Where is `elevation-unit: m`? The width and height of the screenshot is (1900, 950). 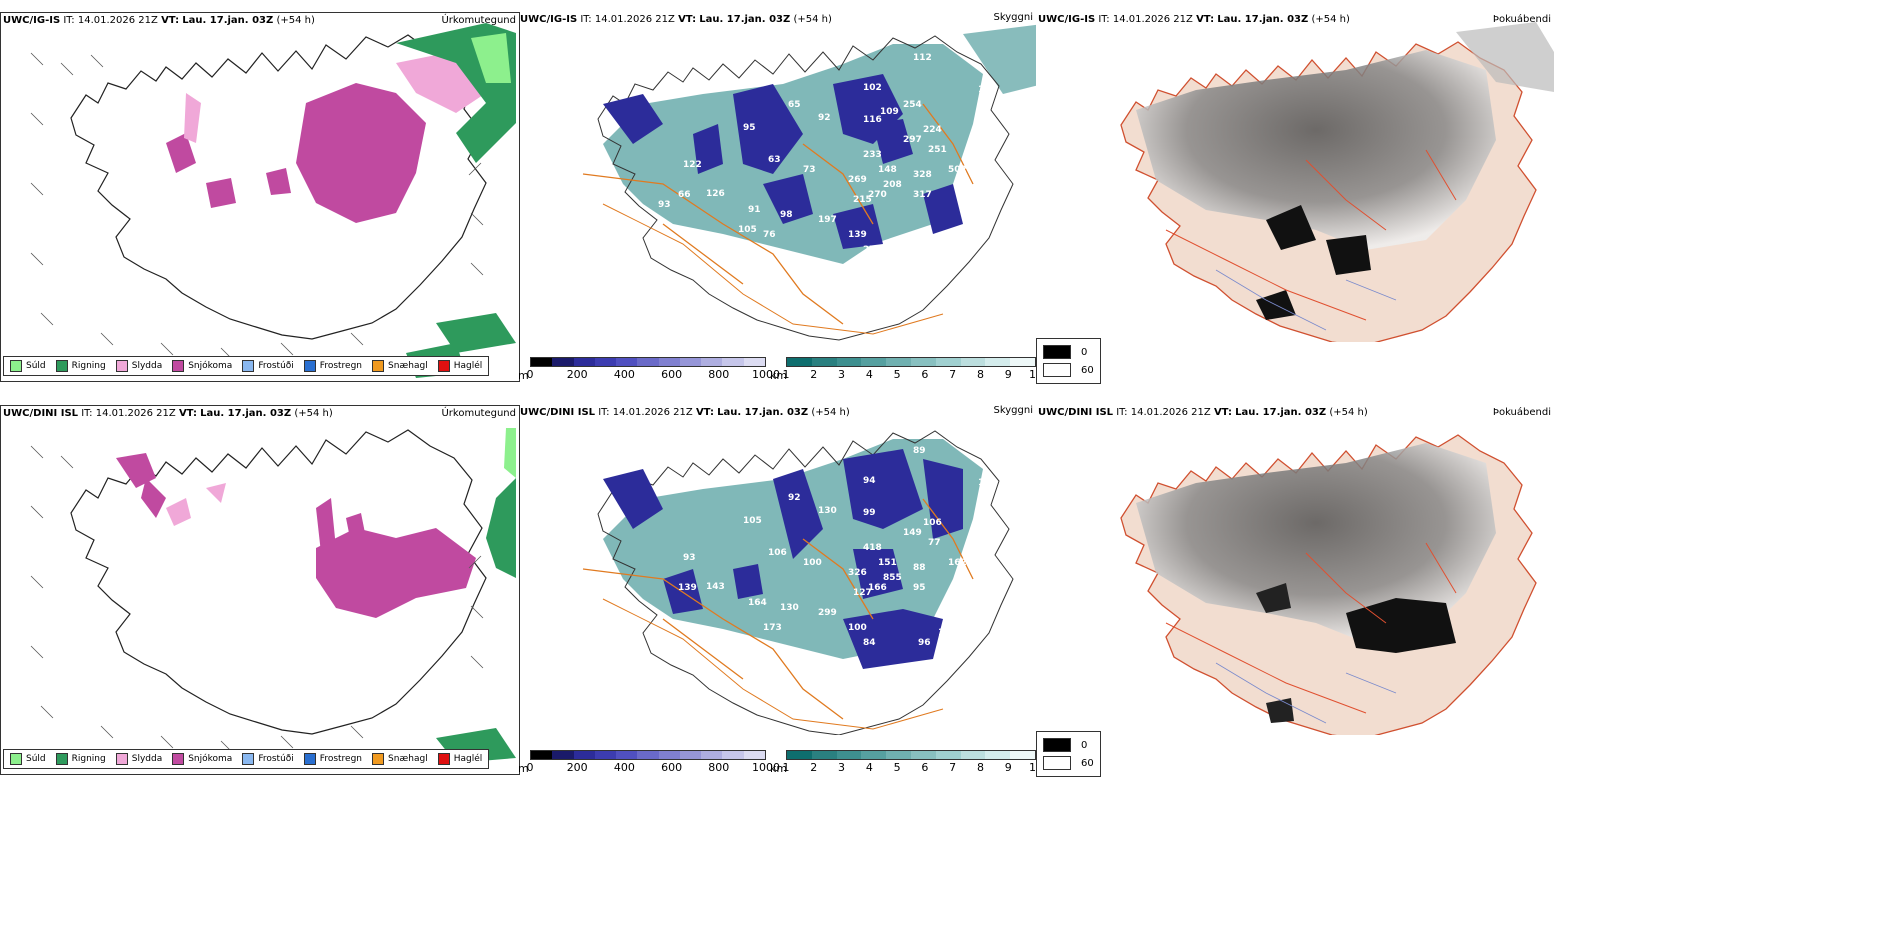 elevation-unit: m is located at coordinates (523, 768).